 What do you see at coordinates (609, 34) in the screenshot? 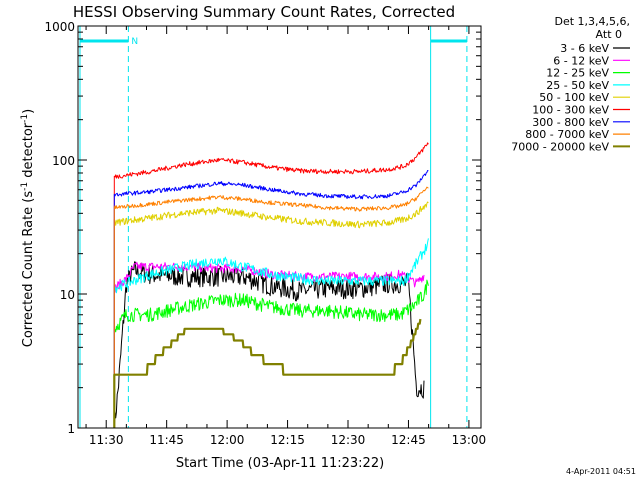
I see `legend-header-line2: Att 0` at bounding box center [609, 34].